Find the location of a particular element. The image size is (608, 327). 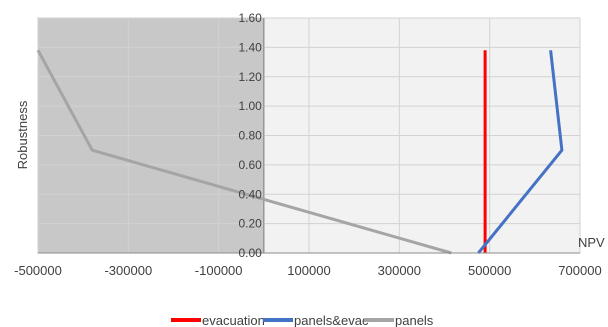

y-tick-label: 0.80 is located at coordinates (250, 136).